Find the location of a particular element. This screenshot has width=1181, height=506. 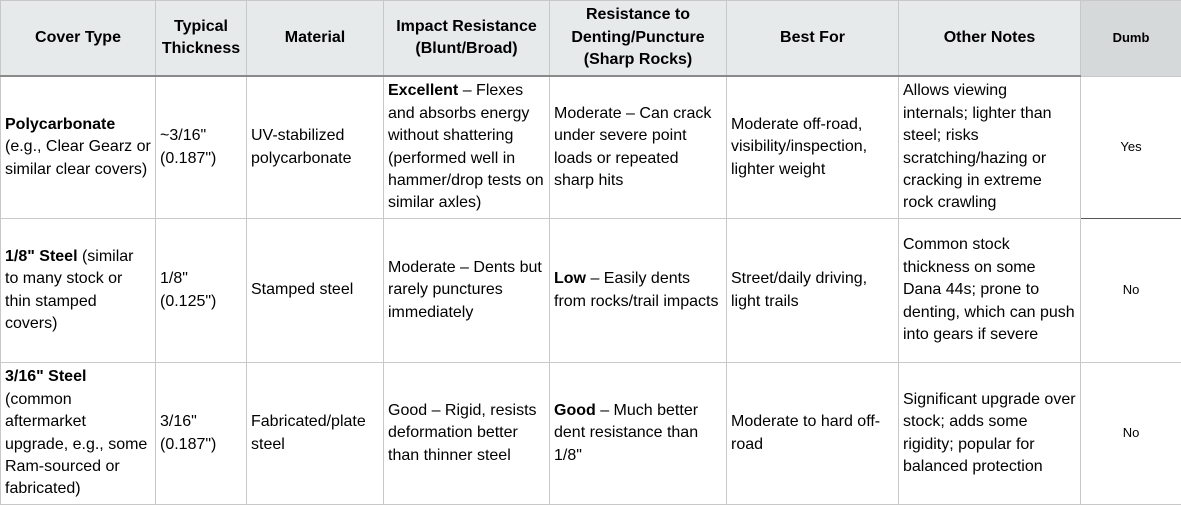

denting-detail: – Easily dents from rocks/trail impacts is located at coordinates (636, 290).